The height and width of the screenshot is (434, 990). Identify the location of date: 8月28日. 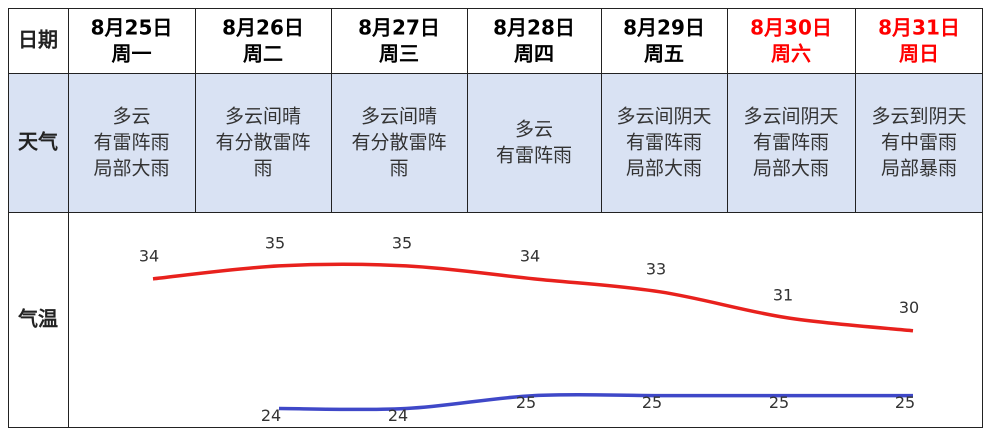
(534, 28).